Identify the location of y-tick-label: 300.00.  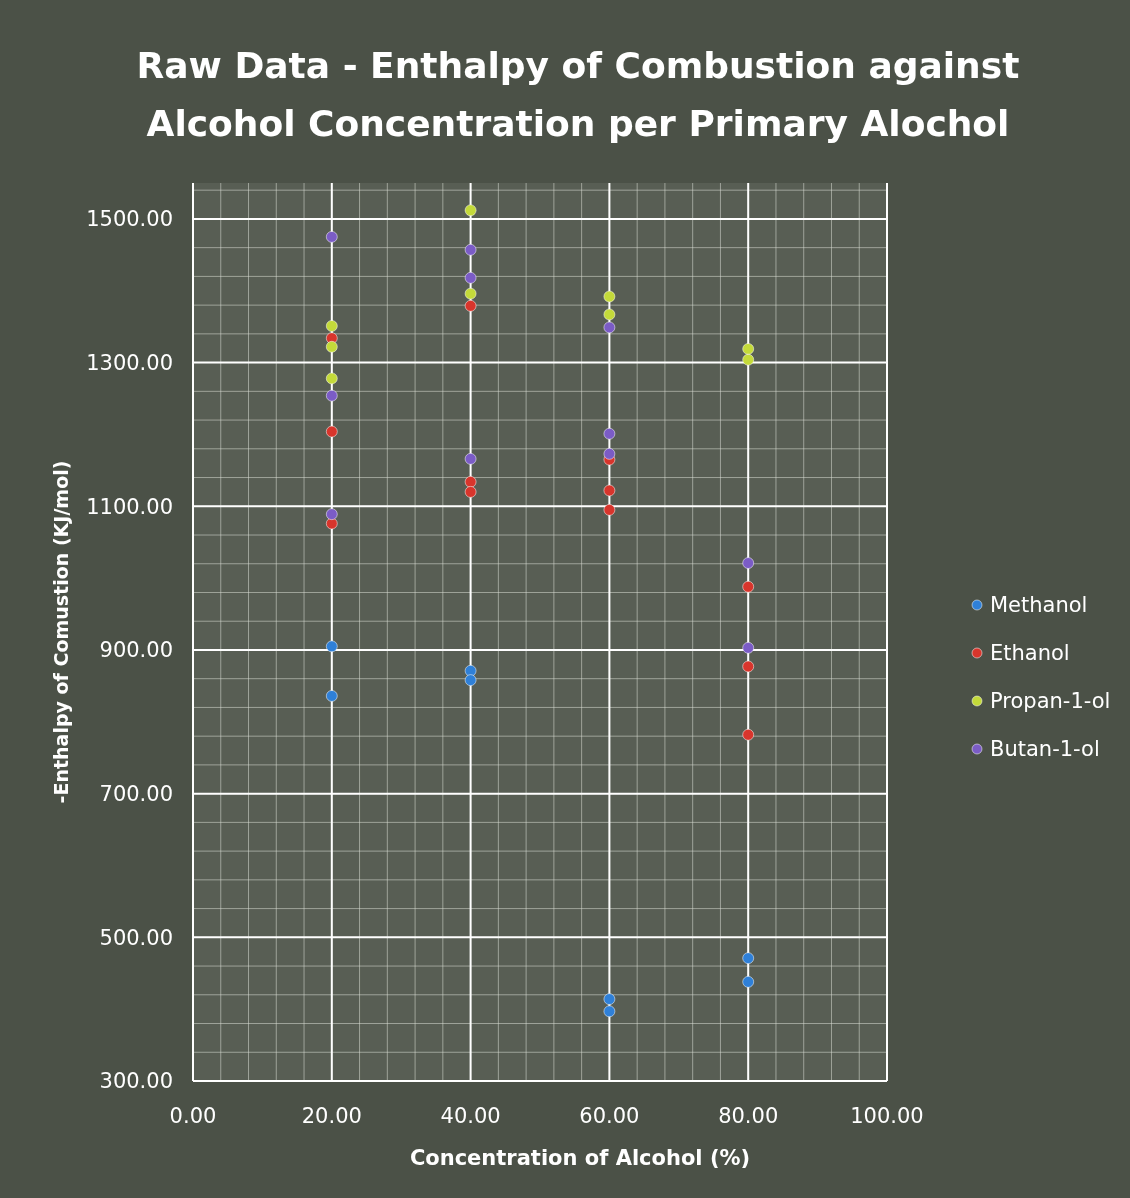
(136, 1081).